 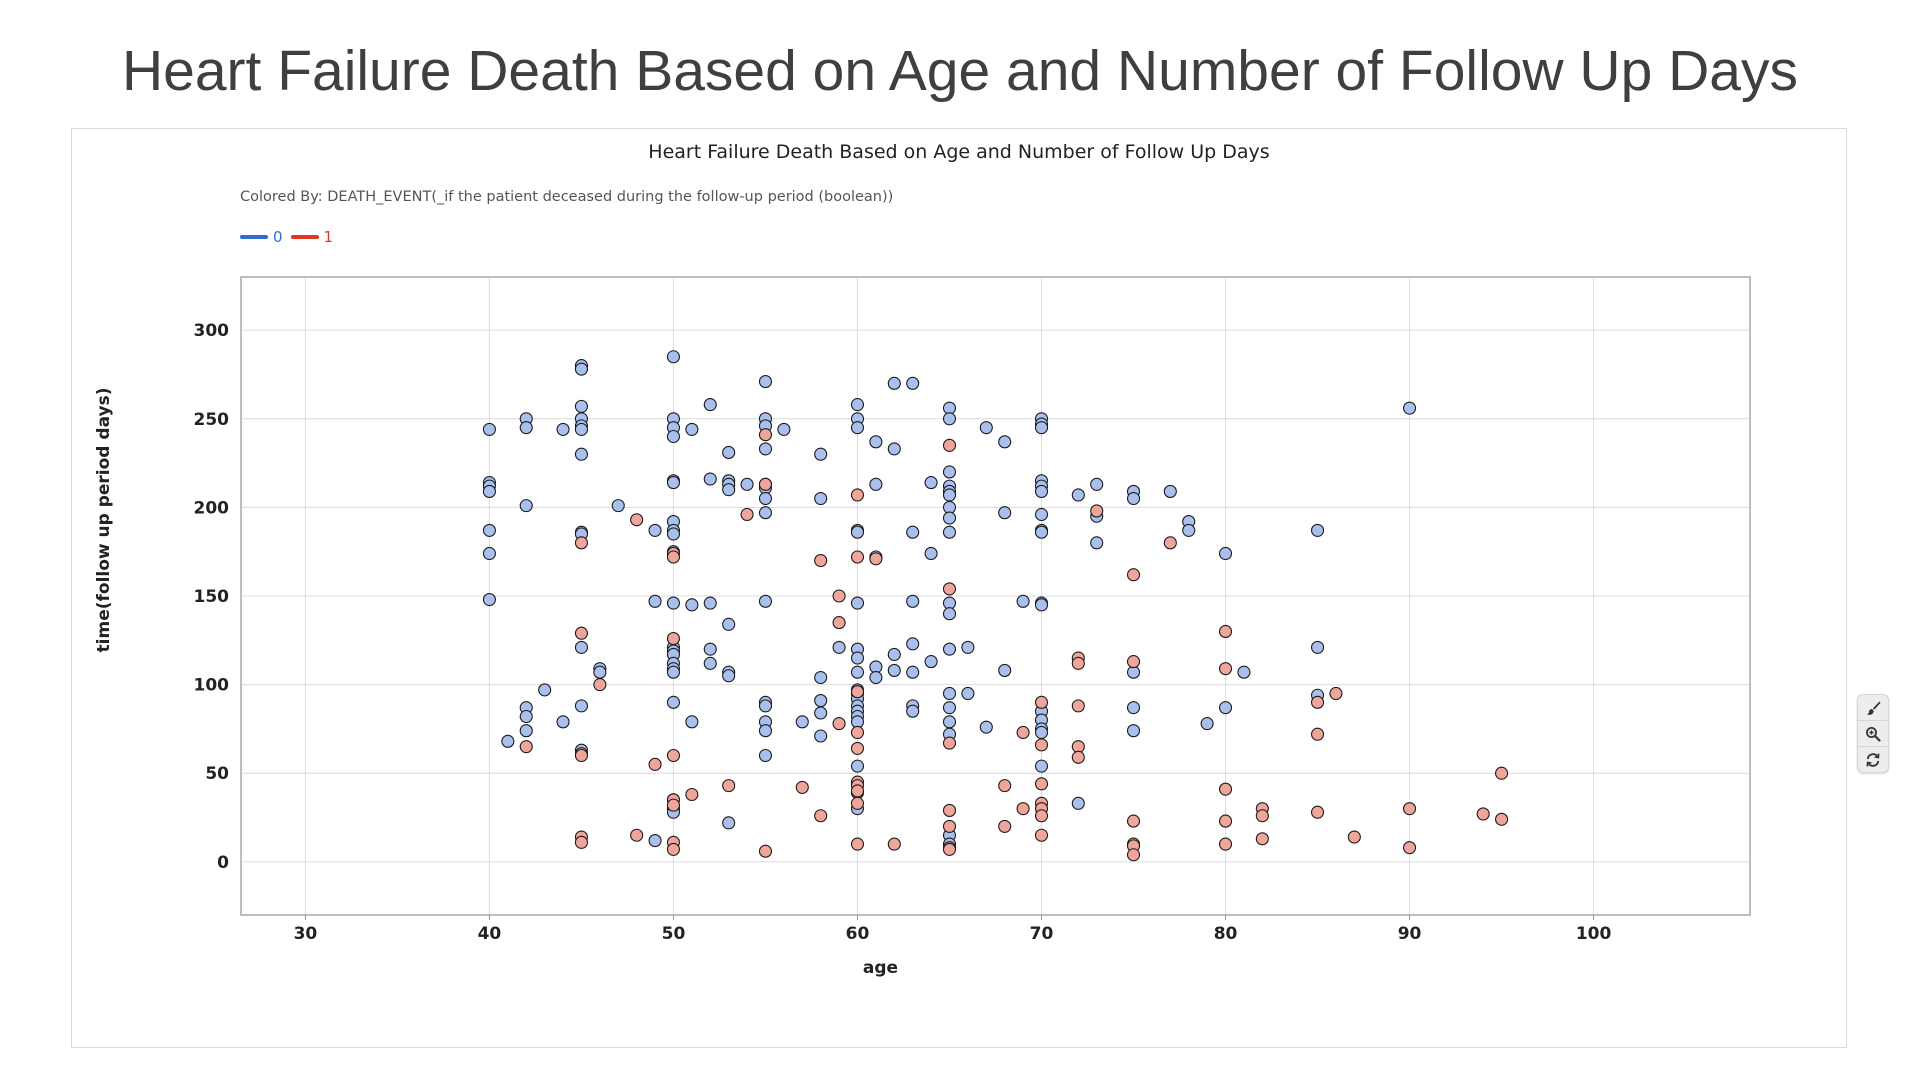 I want to click on refresh-icon, so click(x=1873, y=759).